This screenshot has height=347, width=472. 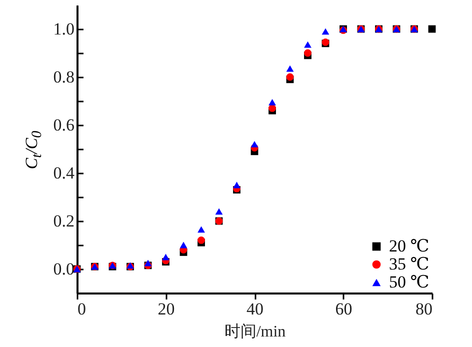 What do you see at coordinates (63, 29) in the screenshot?
I see `y-tick-label: 1.0` at bounding box center [63, 29].